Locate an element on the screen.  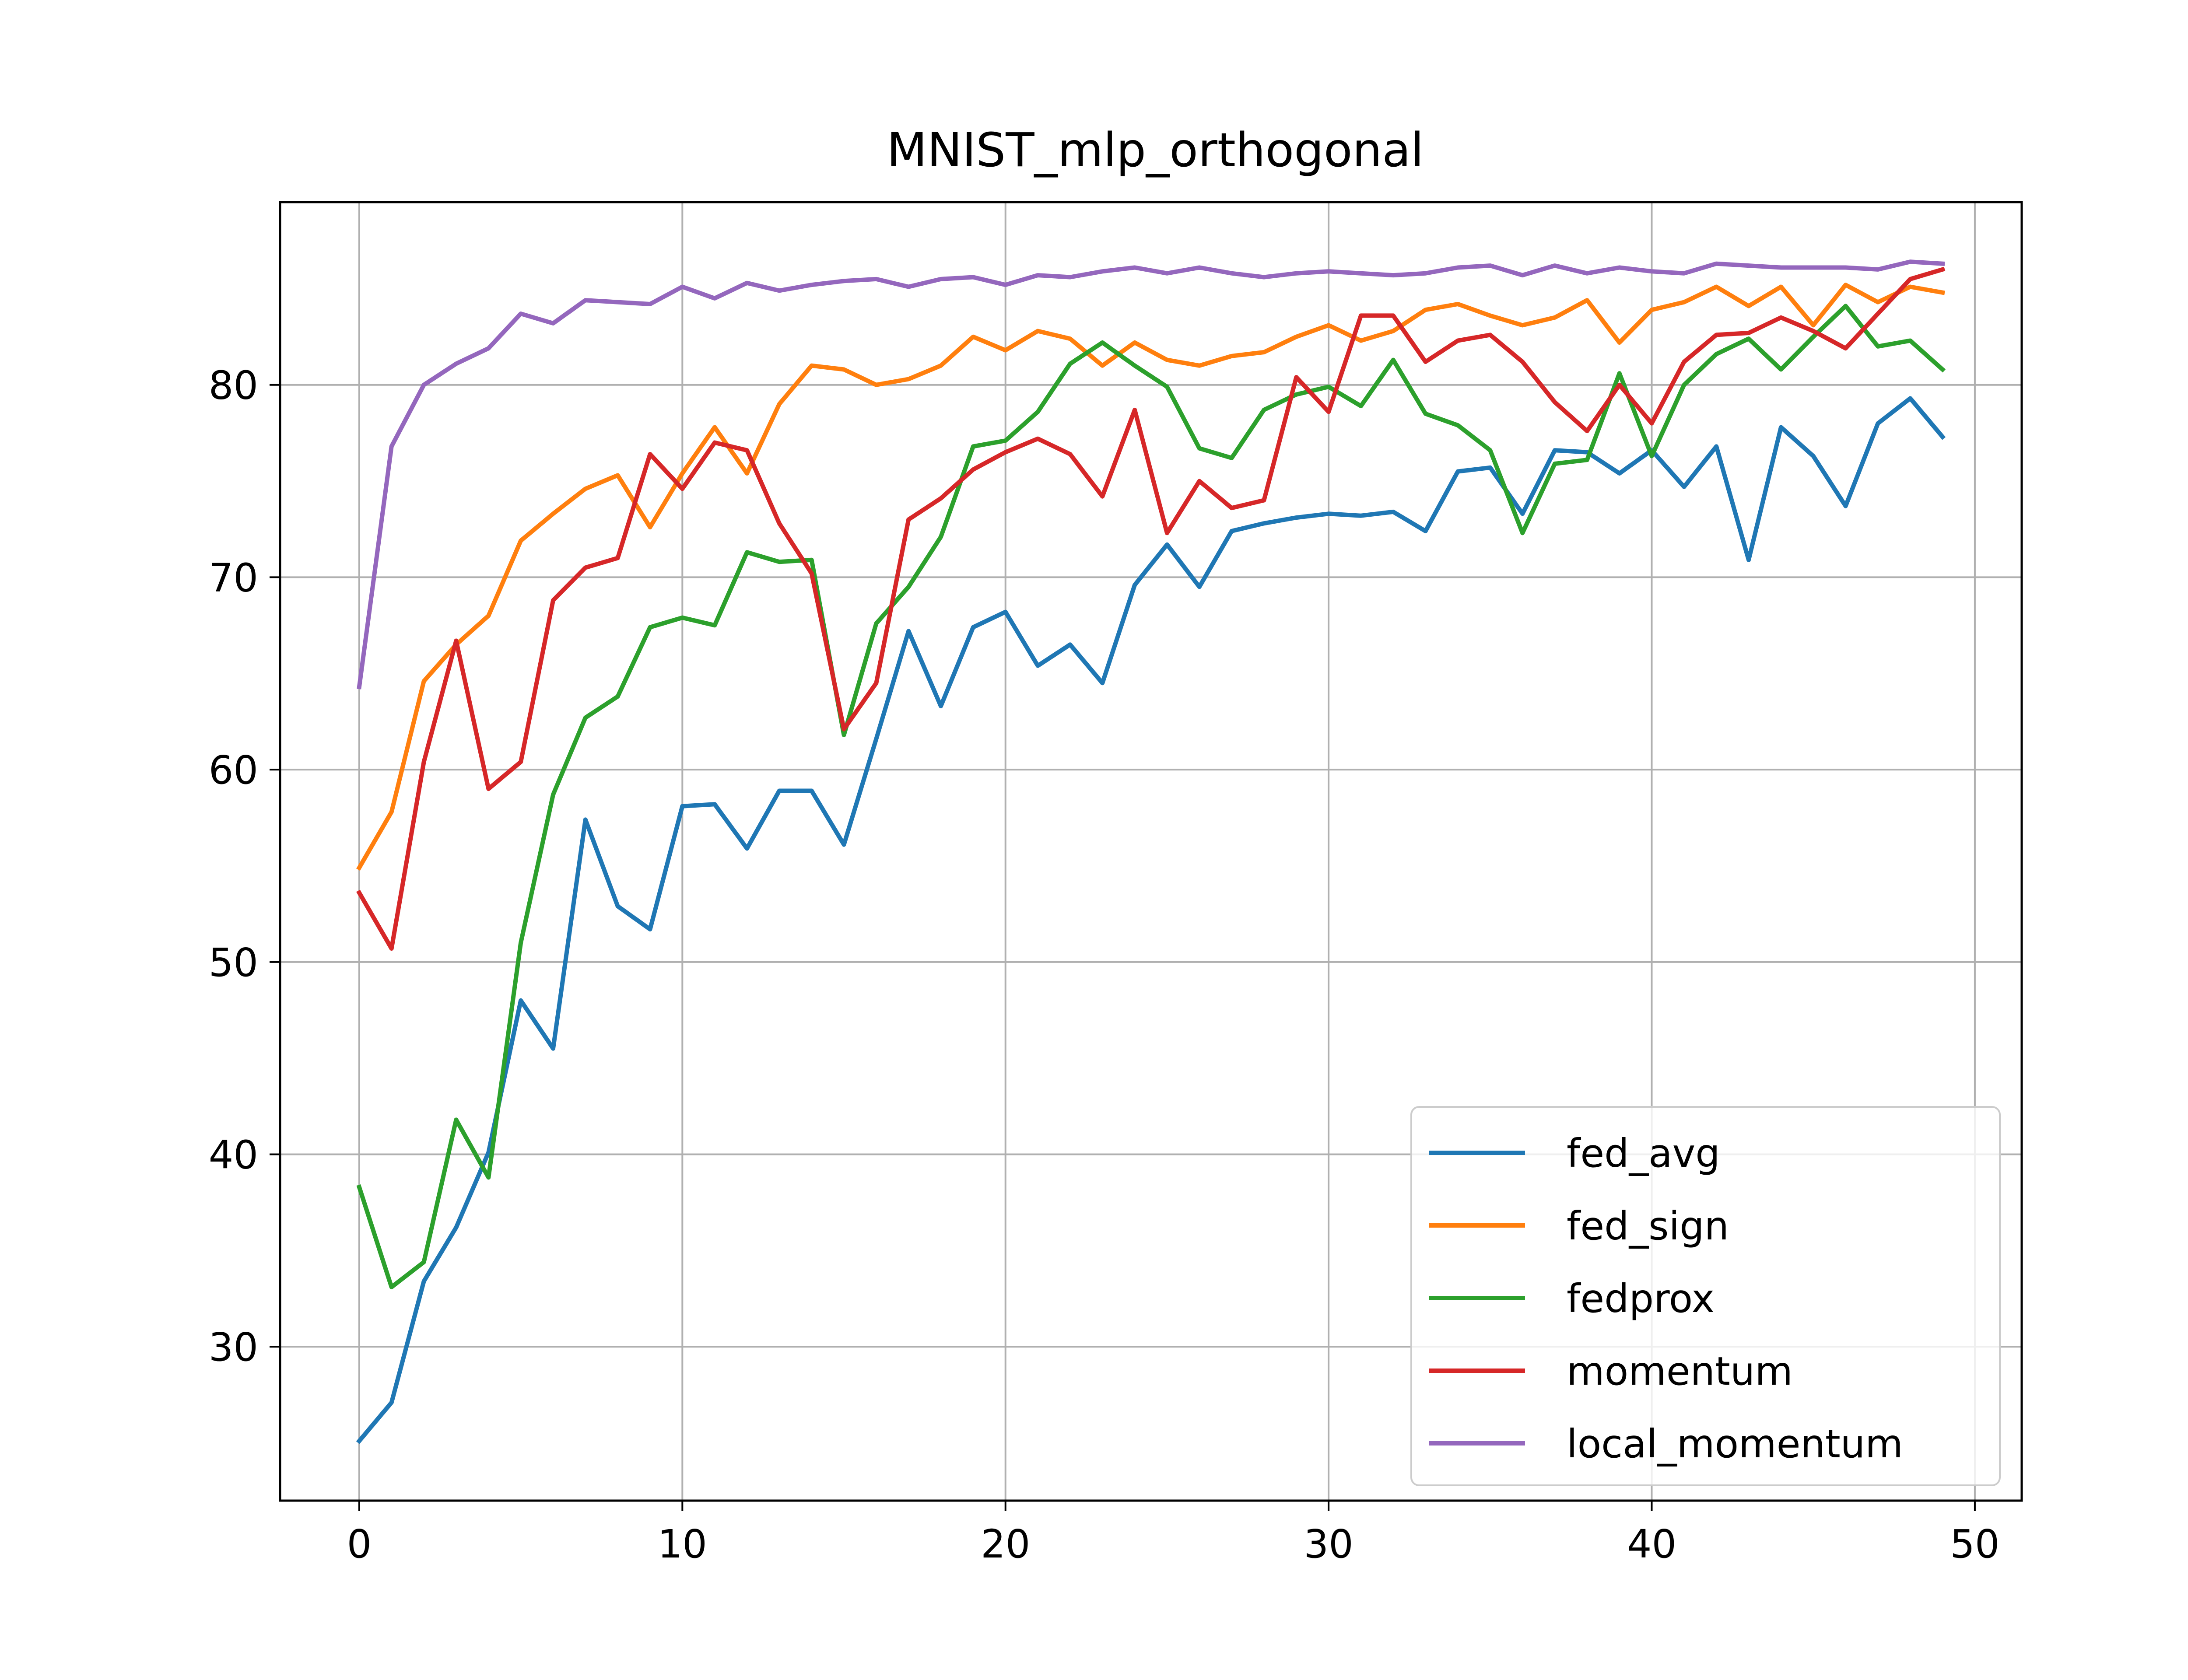
x-tick-label: 30 is located at coordinates (1328, 1544).